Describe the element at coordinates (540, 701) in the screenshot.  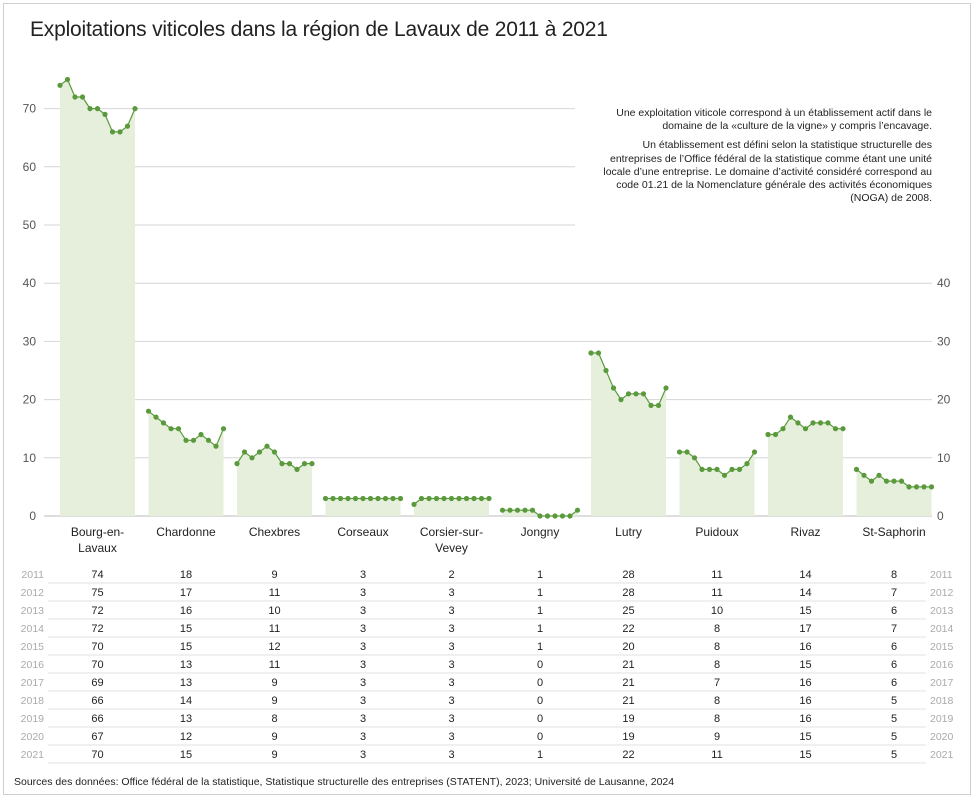
I see `table-cell: 0` at that location.